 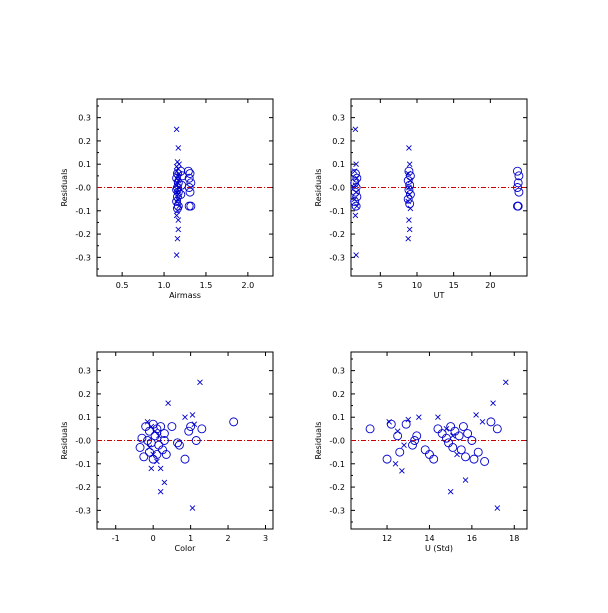 What do you see at coordinates (338, 141) in the screenshot?
I see `y-tick-label: 0.2` at bounding box center [338, 141].